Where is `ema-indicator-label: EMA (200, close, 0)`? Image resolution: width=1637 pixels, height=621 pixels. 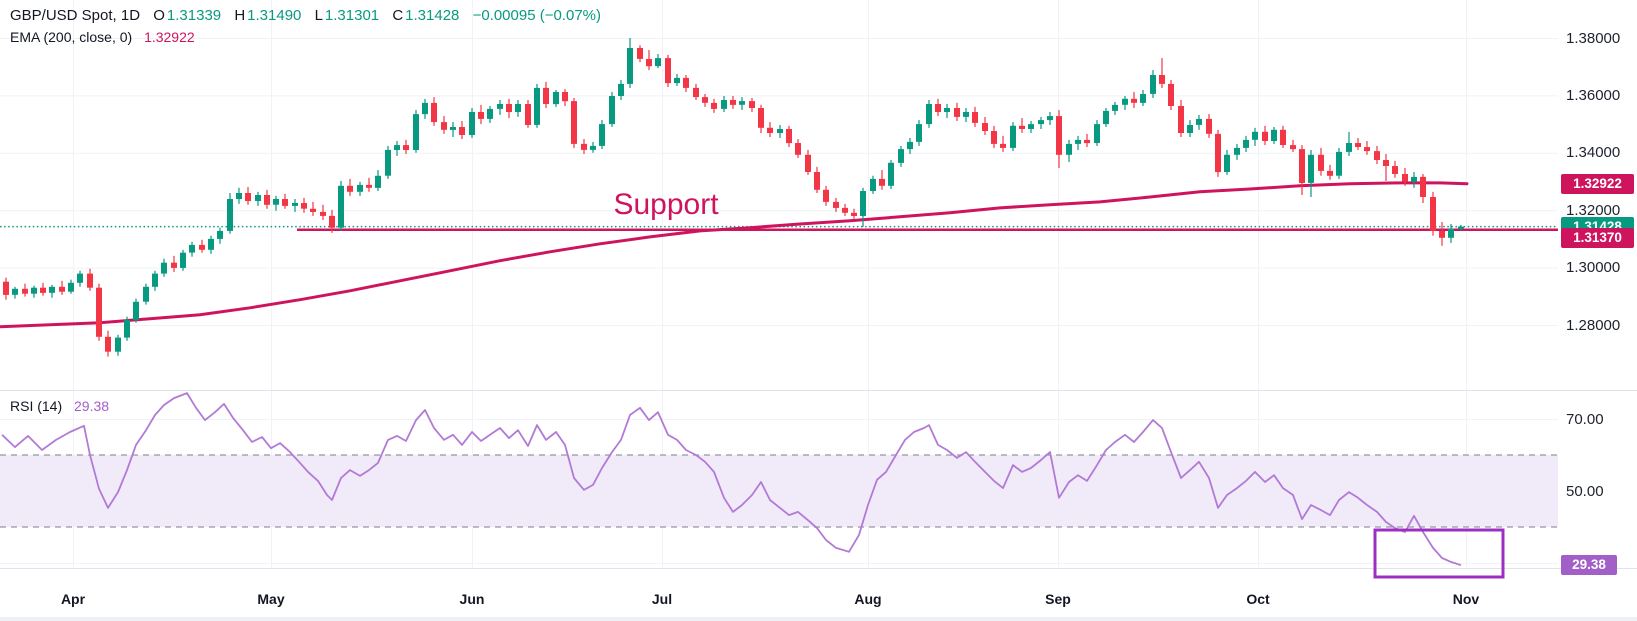
ema-indicator-label: EMA (200, close, 0) is located at coordinates (71, 37).